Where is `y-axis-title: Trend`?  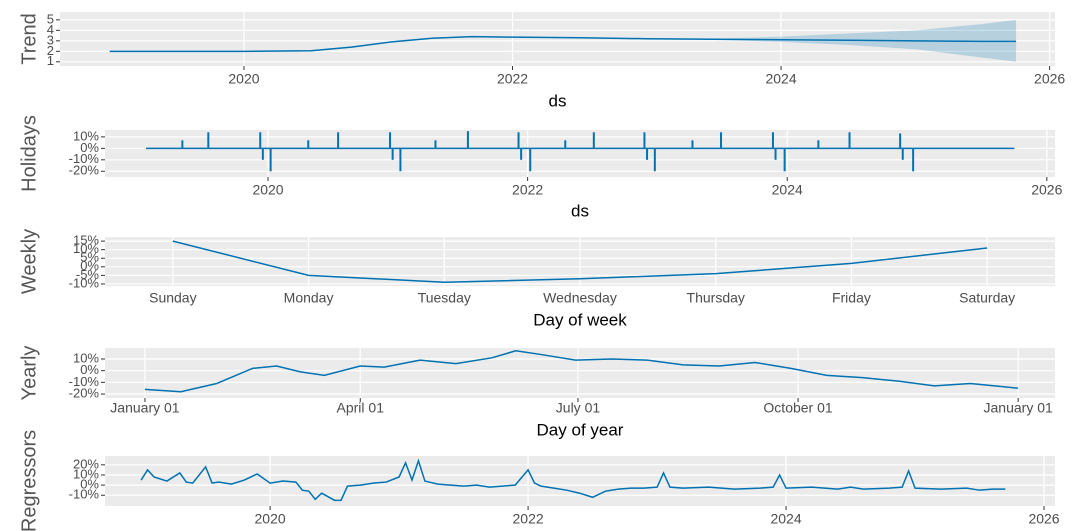
y-axis-title: Trend is located at coordinates (29, 39).